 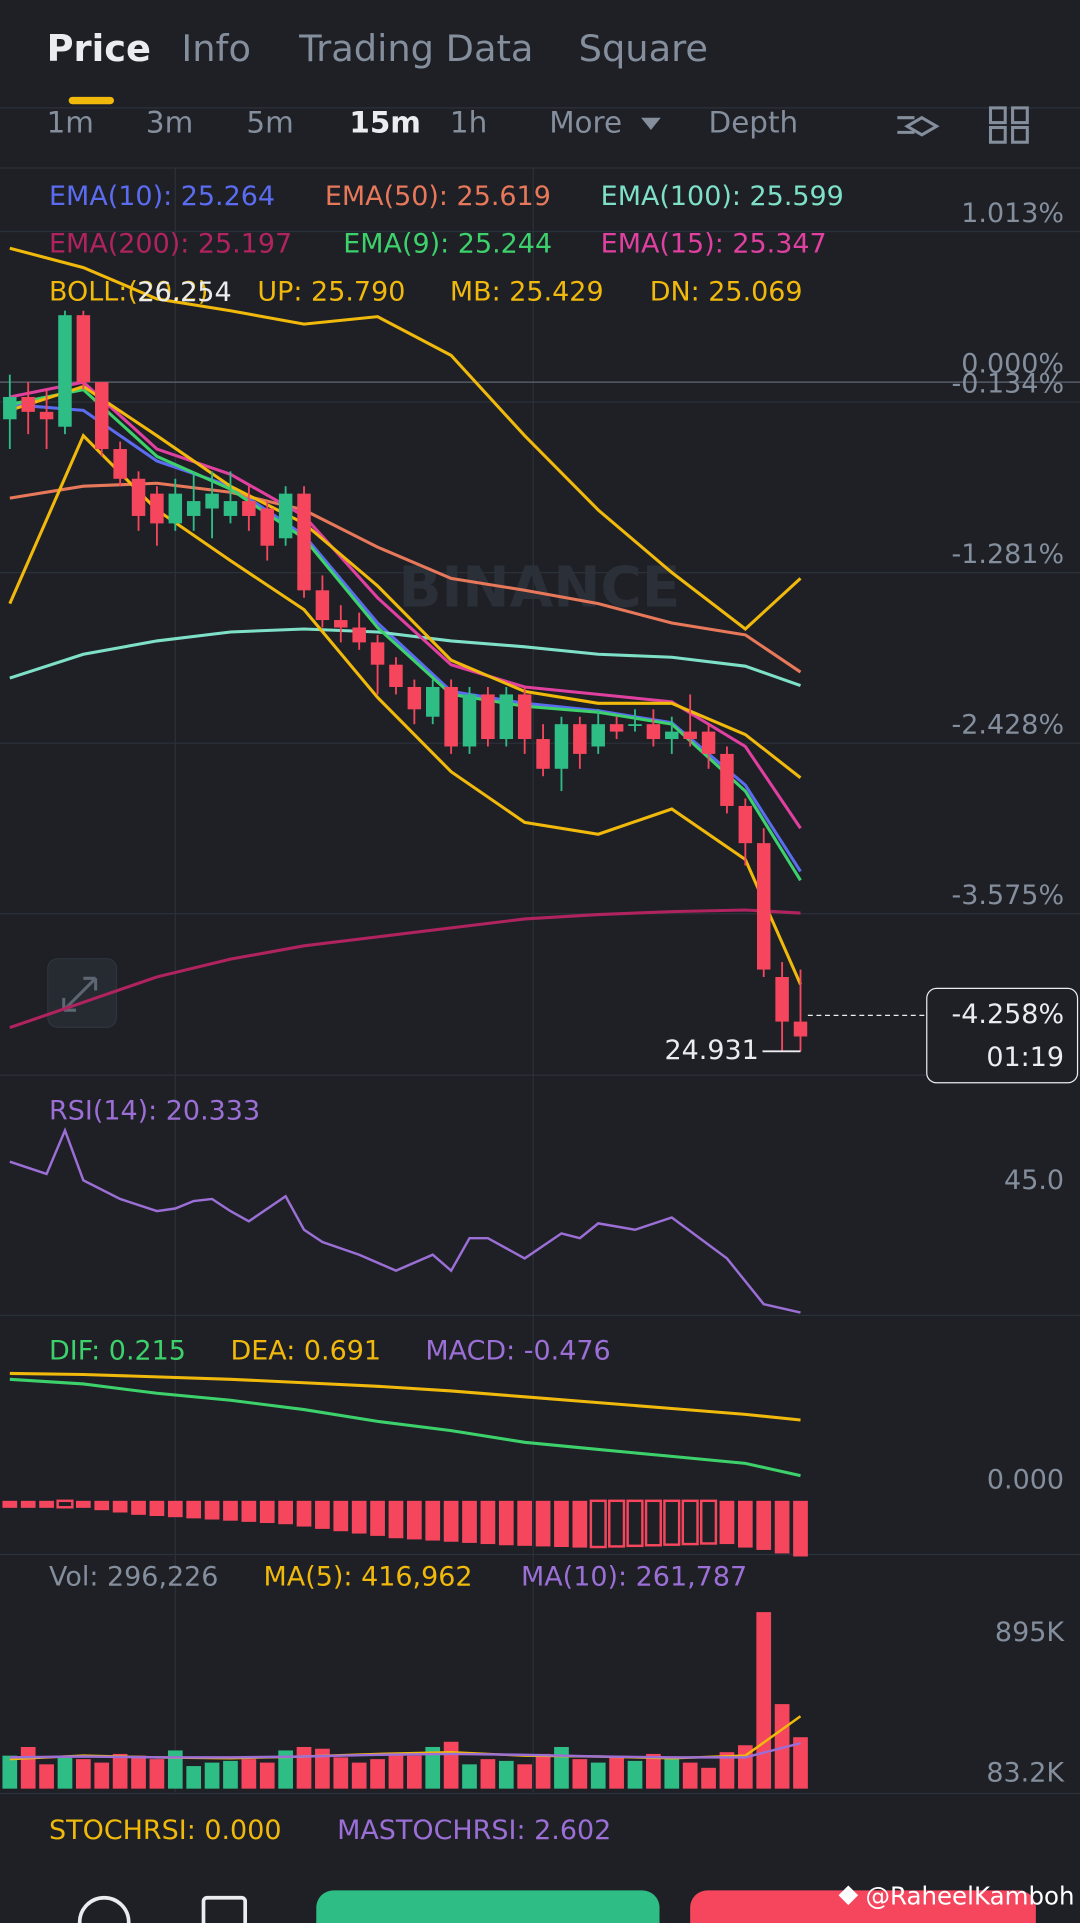 I want to click on macd-line, so click(x=405, y=1396).